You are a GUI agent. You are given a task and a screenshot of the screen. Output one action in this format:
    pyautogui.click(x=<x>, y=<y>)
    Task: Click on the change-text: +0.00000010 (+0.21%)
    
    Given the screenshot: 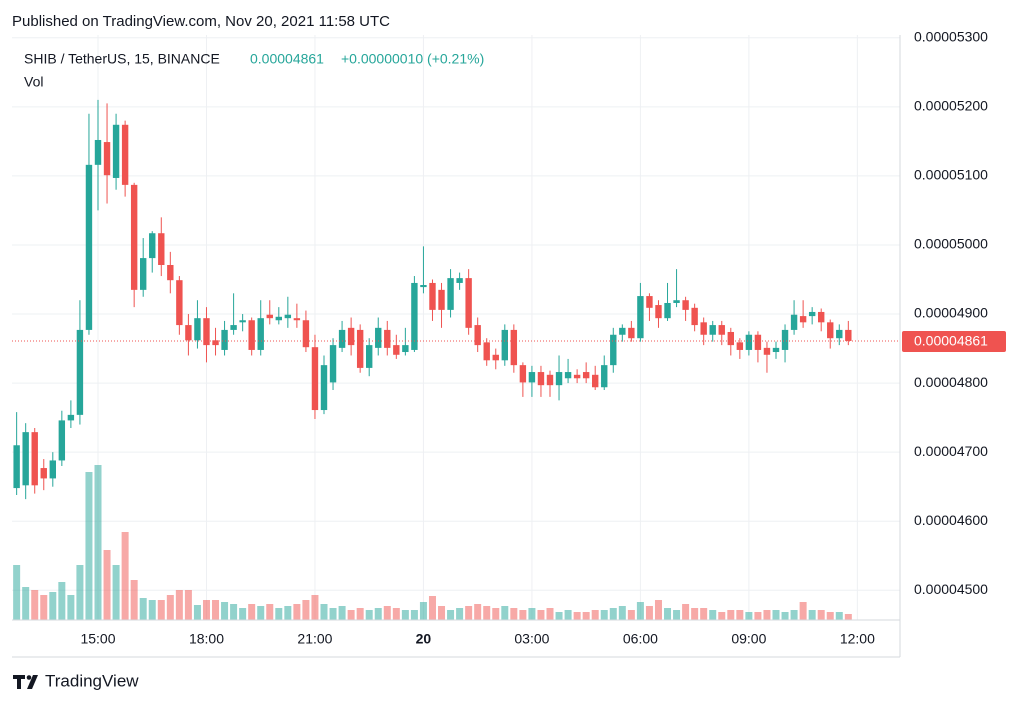 What is the action you would take?
    pyautogui.click(x=412, y=59)
    